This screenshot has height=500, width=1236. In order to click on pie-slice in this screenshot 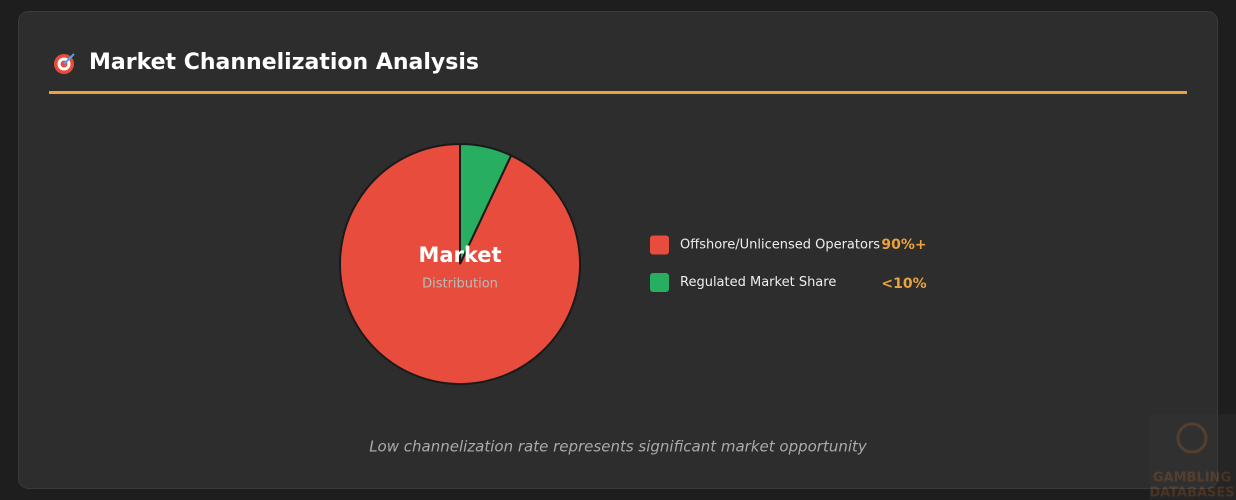, I will do `click(486, 203)`.